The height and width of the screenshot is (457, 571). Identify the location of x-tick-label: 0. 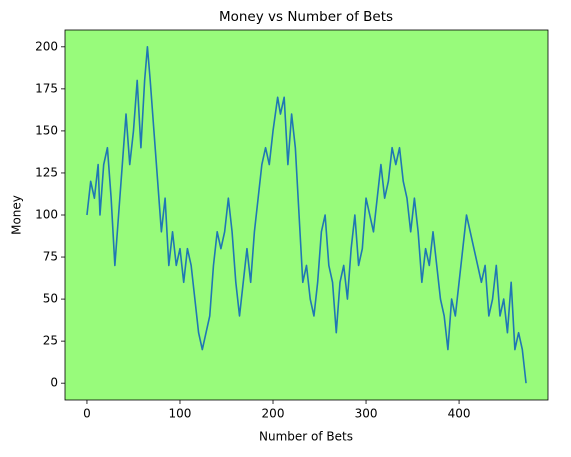
(87, 414).